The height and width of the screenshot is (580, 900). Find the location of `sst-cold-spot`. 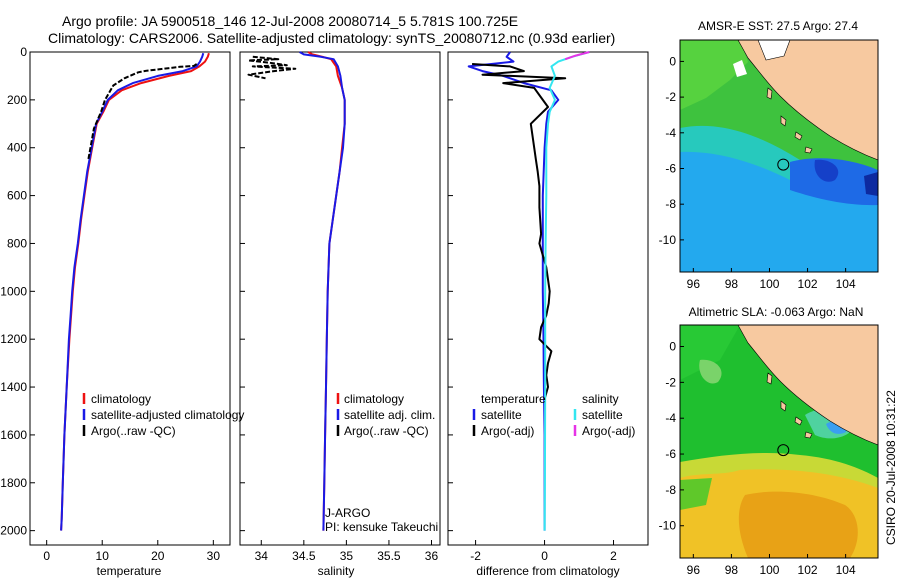

sst-cold-spot is located at coordinates (826, 170).